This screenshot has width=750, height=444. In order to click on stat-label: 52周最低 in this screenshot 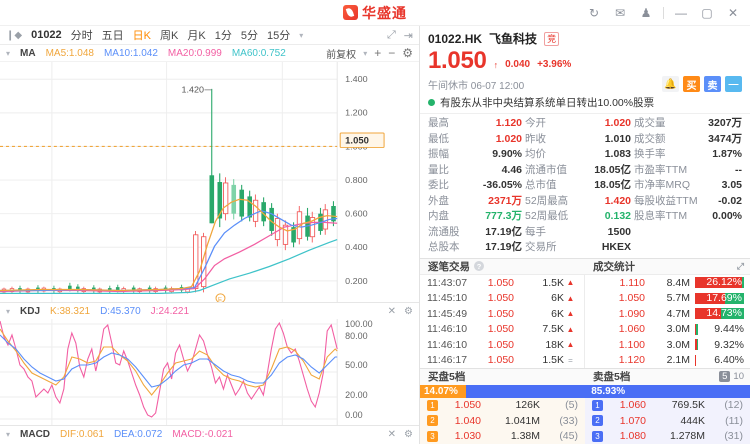, I will do `click(547, 216)`.